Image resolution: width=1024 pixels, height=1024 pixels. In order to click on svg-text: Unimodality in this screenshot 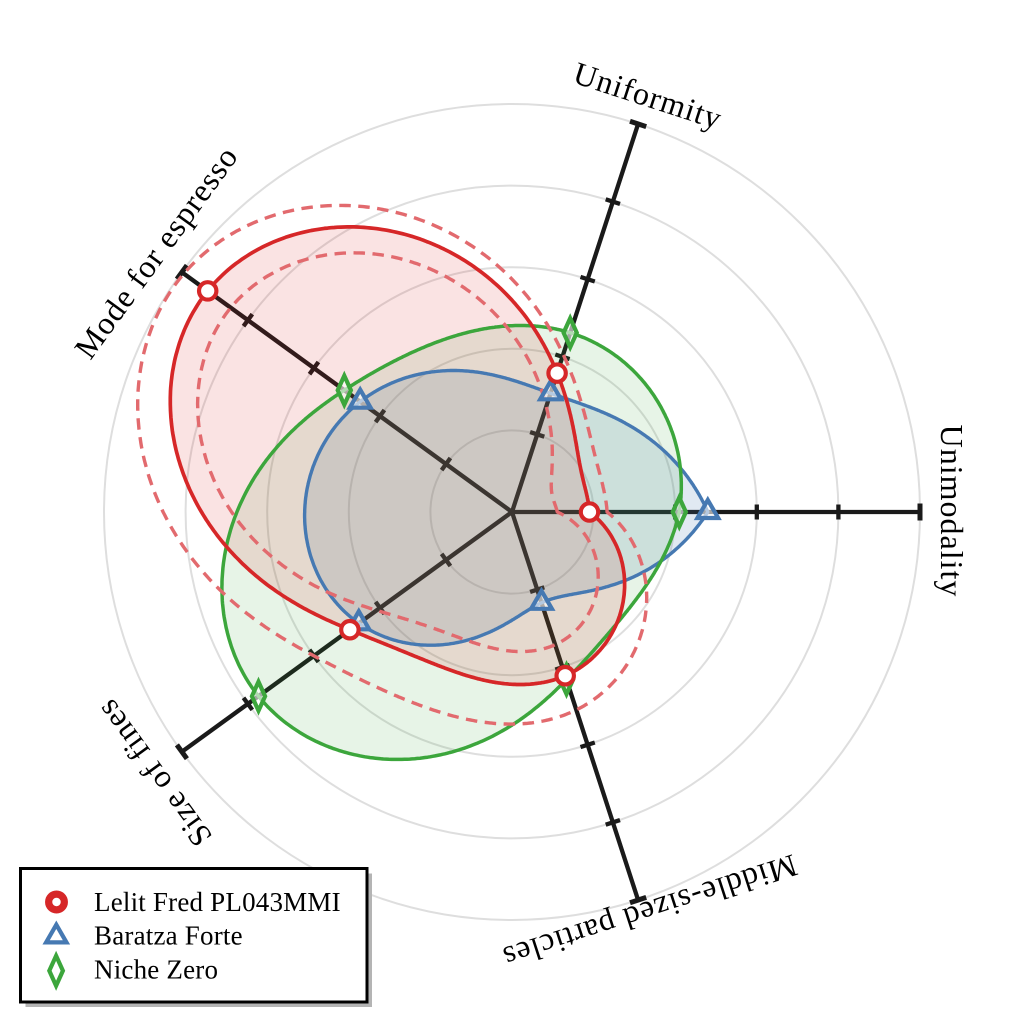, I will do `click(952, 511)`.